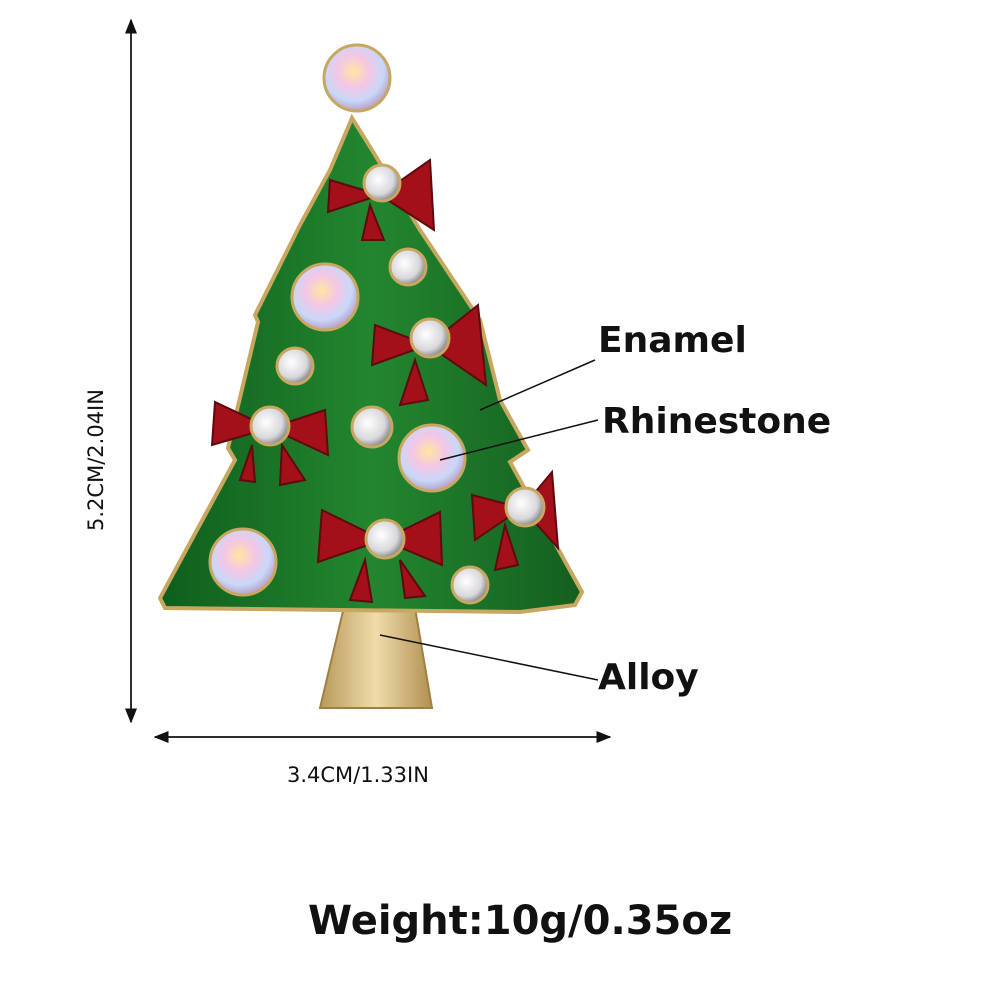  Describe the element at coordinates (648, 677) in the screenshot. I see `callout-alloy: Alloy` at that location.